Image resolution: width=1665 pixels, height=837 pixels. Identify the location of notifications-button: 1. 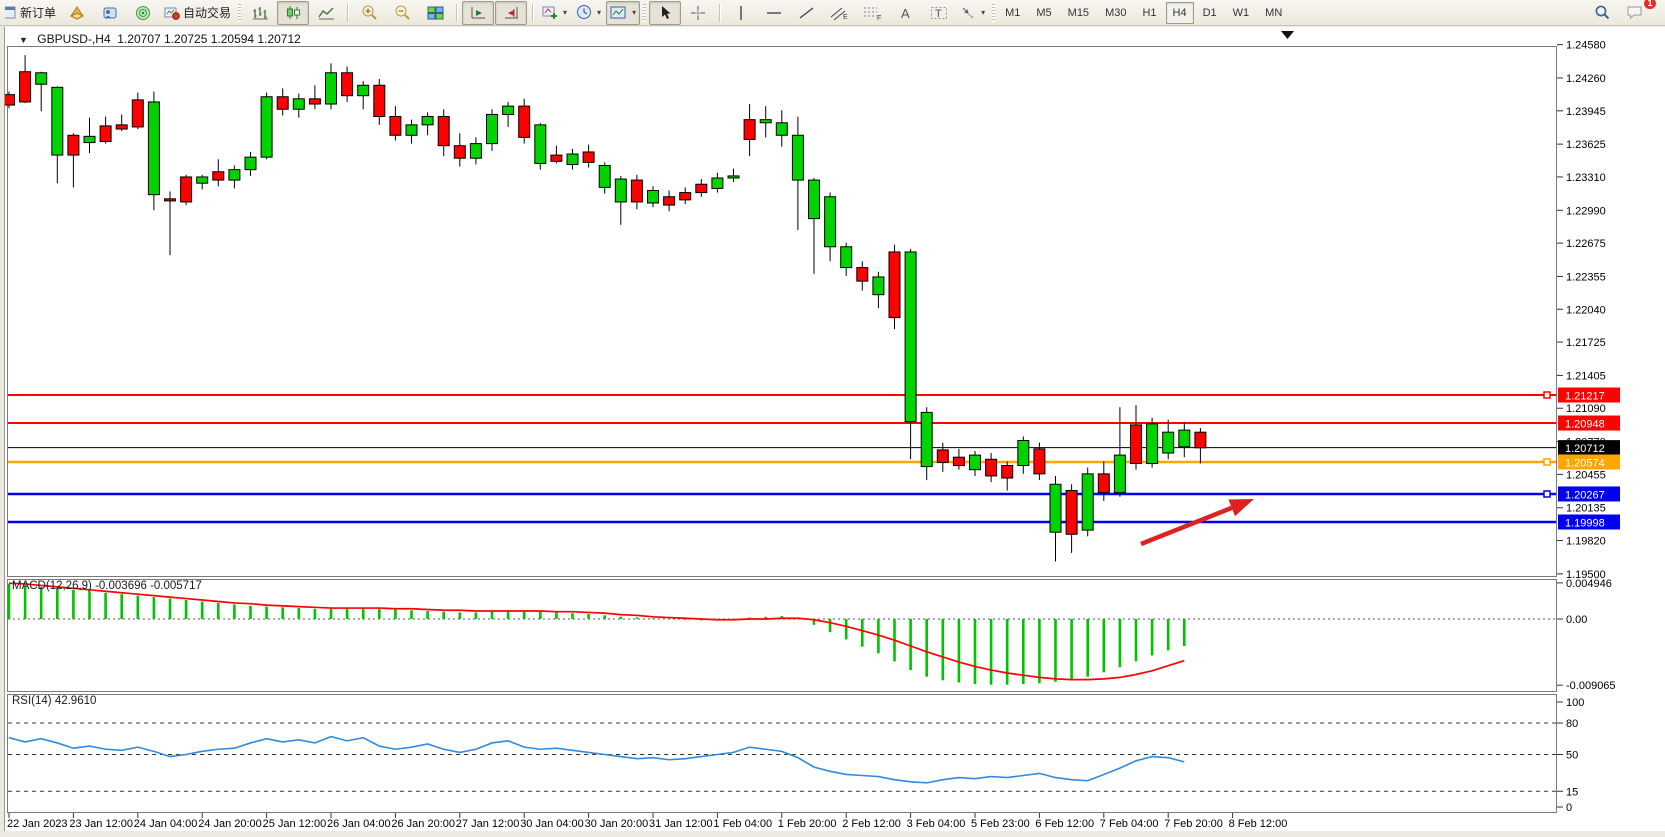
(1637, 12).